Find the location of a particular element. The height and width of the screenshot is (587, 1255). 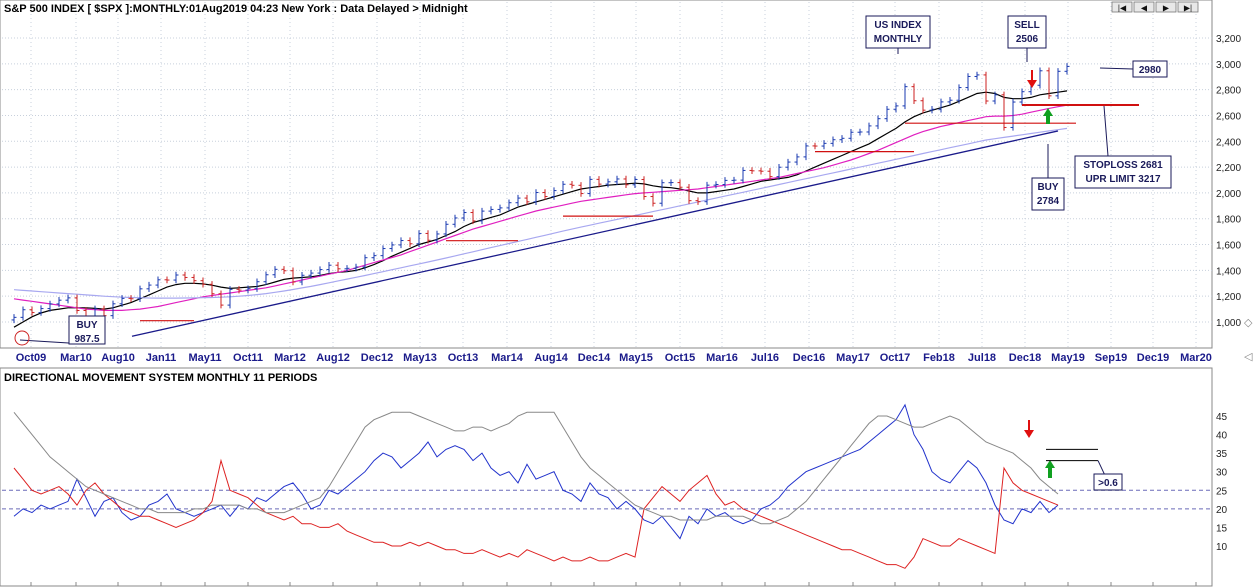

nav-button-label: ▶ is located at coordinates (1166, 8).